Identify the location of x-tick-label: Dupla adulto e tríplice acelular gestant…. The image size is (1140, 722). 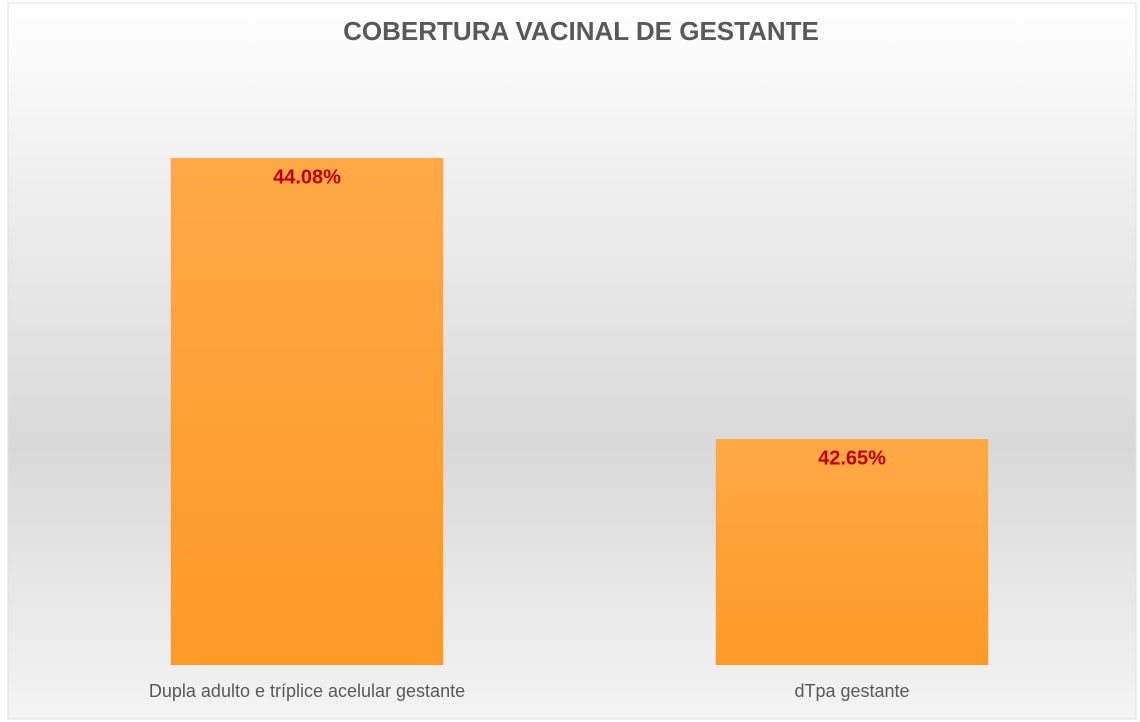
(307, 691).